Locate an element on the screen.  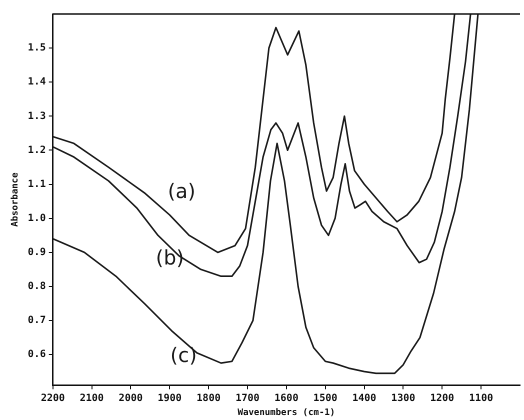
y-tick-label: 1.5 is located at coordinates (37, 48).